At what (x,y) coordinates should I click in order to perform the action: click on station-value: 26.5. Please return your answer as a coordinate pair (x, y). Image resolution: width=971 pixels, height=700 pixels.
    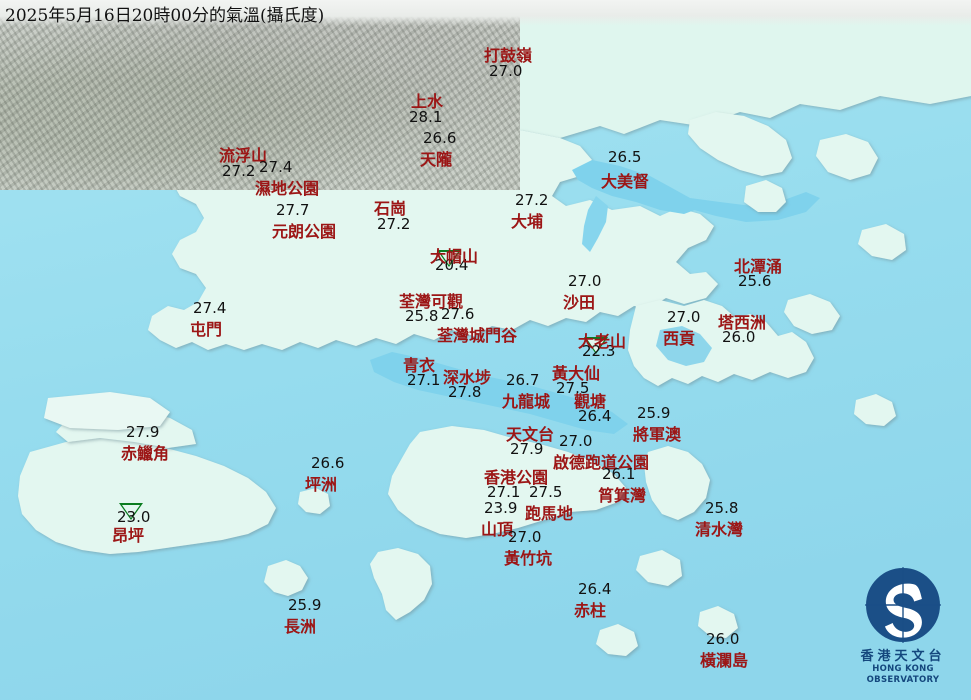
    Looking at the image, I should click on (625, 157).